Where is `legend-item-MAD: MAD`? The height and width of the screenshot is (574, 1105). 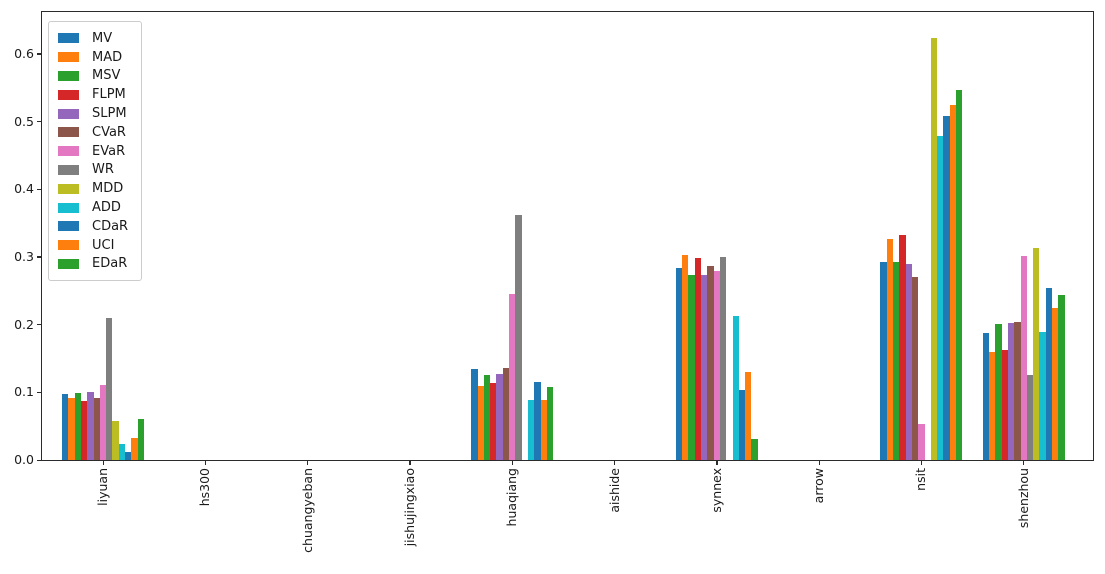
legend-item-MAD: MAD is located at coordinates (93, 57).